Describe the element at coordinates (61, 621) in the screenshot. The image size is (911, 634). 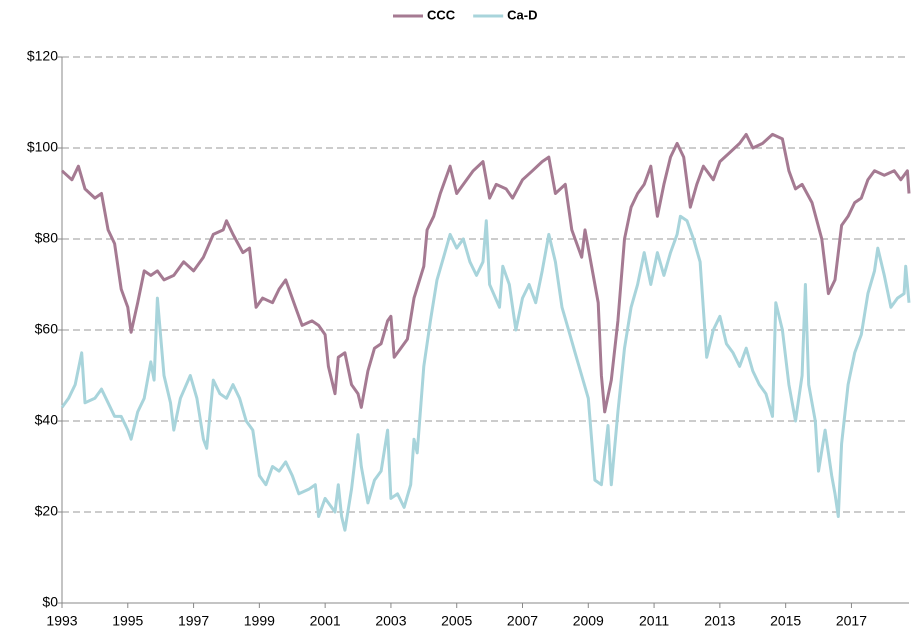
I see `x-tick-label: 1993` at that location.